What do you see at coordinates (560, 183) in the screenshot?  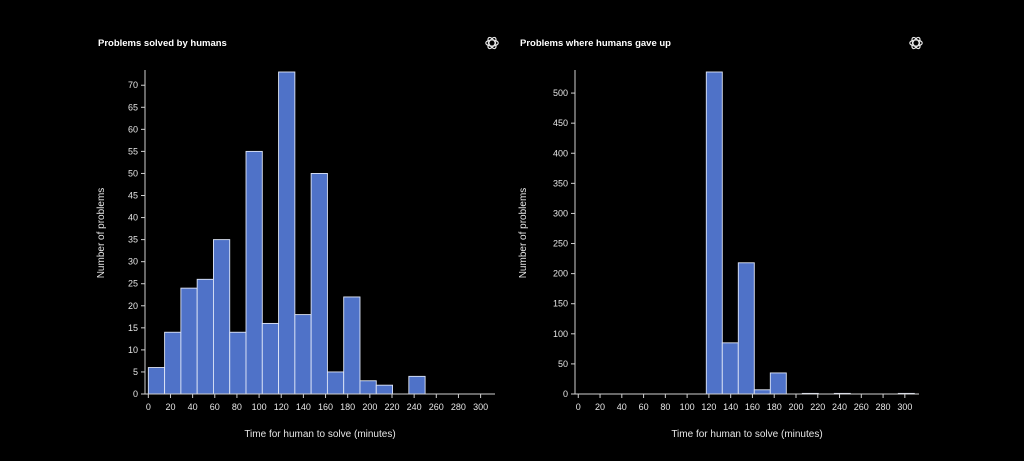 I see `y-tick-label: 350` at bounding box center [560, 183].